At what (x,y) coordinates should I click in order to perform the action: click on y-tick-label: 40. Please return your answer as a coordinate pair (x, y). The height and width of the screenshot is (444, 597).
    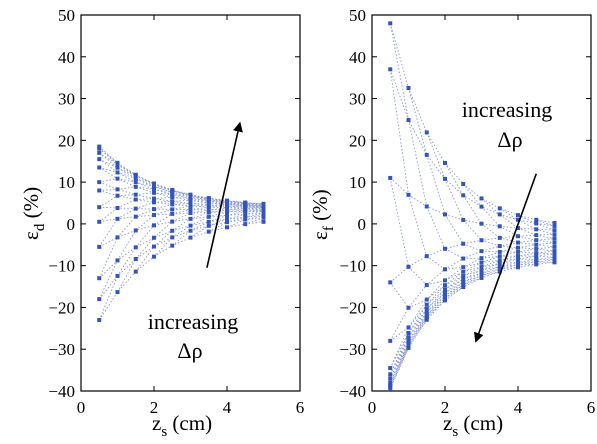
    Looking at the image, I should click on (357, 57).